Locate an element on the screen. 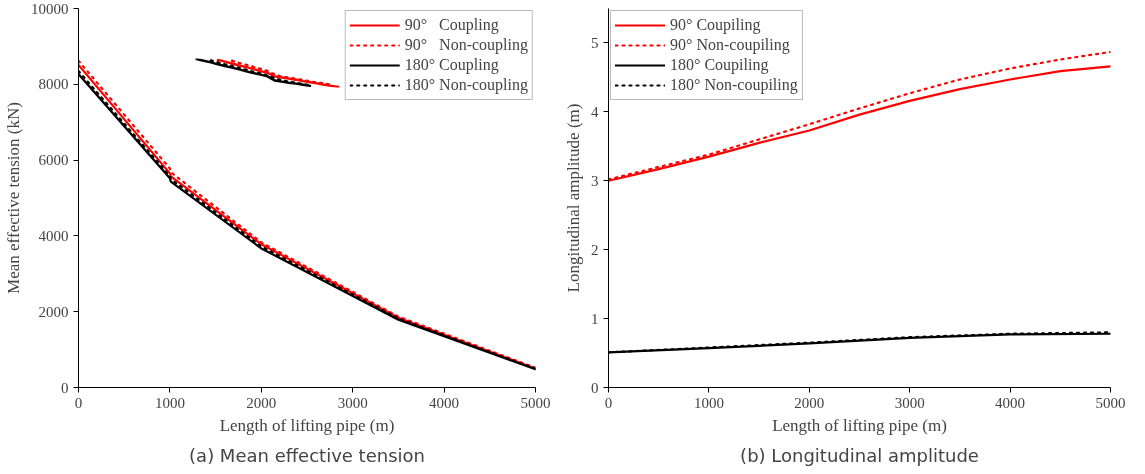  legend-label: 180° Non-coupiling is located at coordinates (734, 85).